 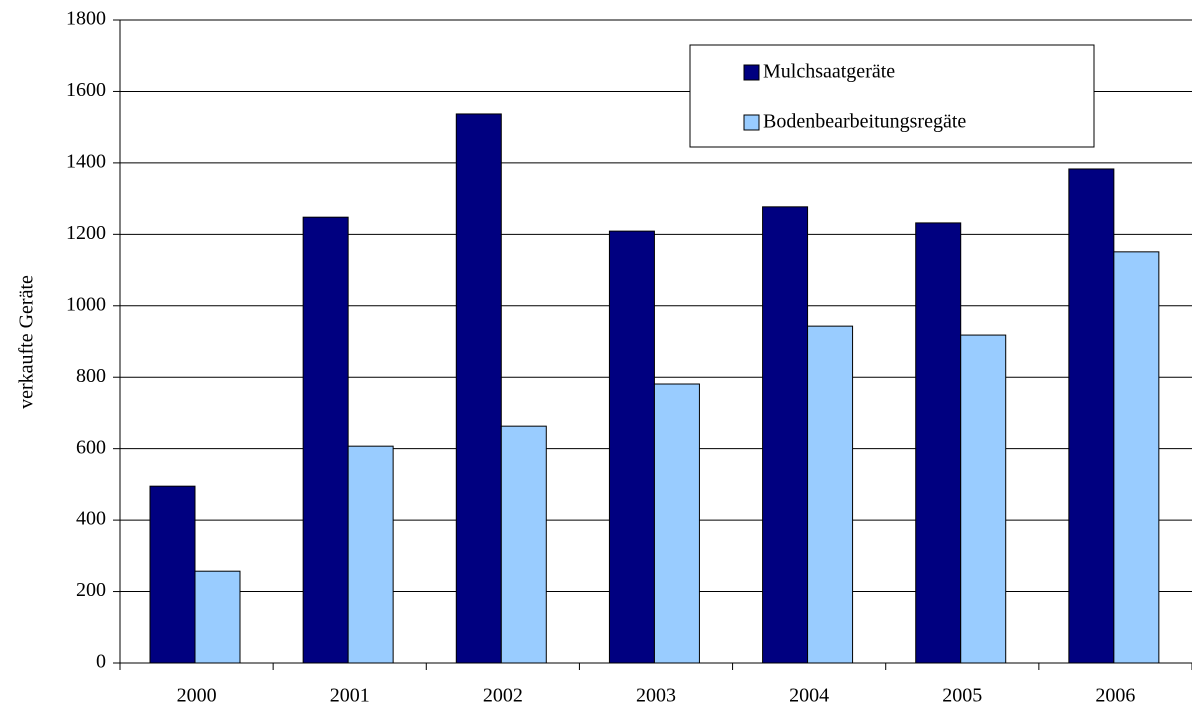 What do you see at coordinates (91, 519) in the screenshot?
I see `y-tick-label: 400` at bounding box center [91, 519].